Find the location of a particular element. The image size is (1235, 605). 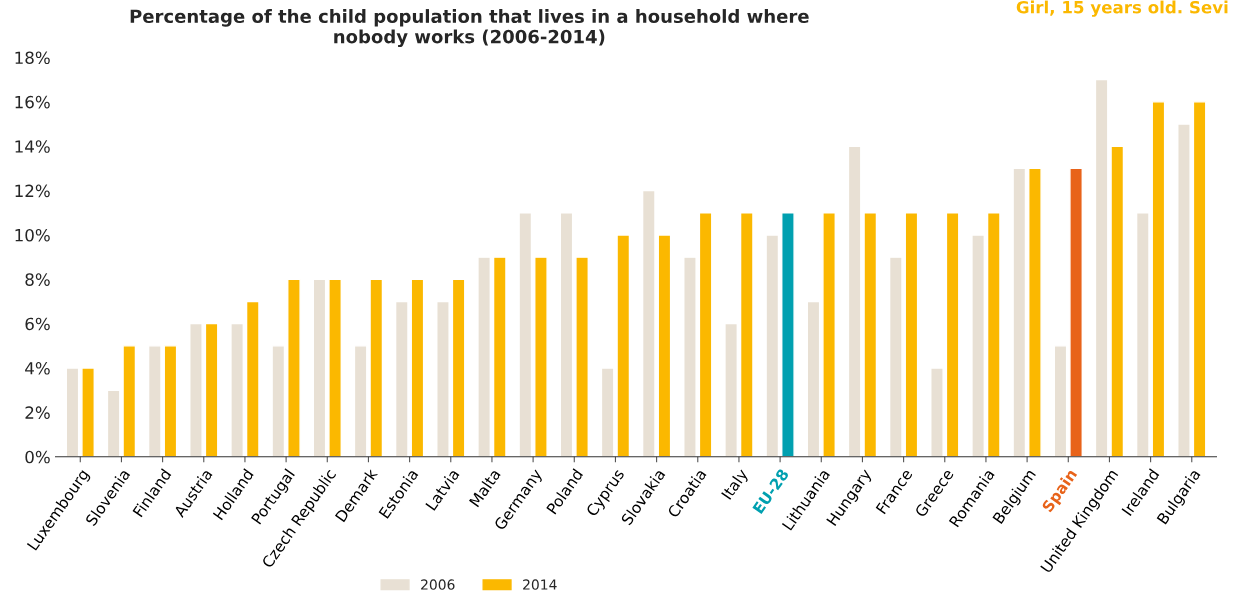

y-tick-label: 16% is located at coordinates (32, 102).